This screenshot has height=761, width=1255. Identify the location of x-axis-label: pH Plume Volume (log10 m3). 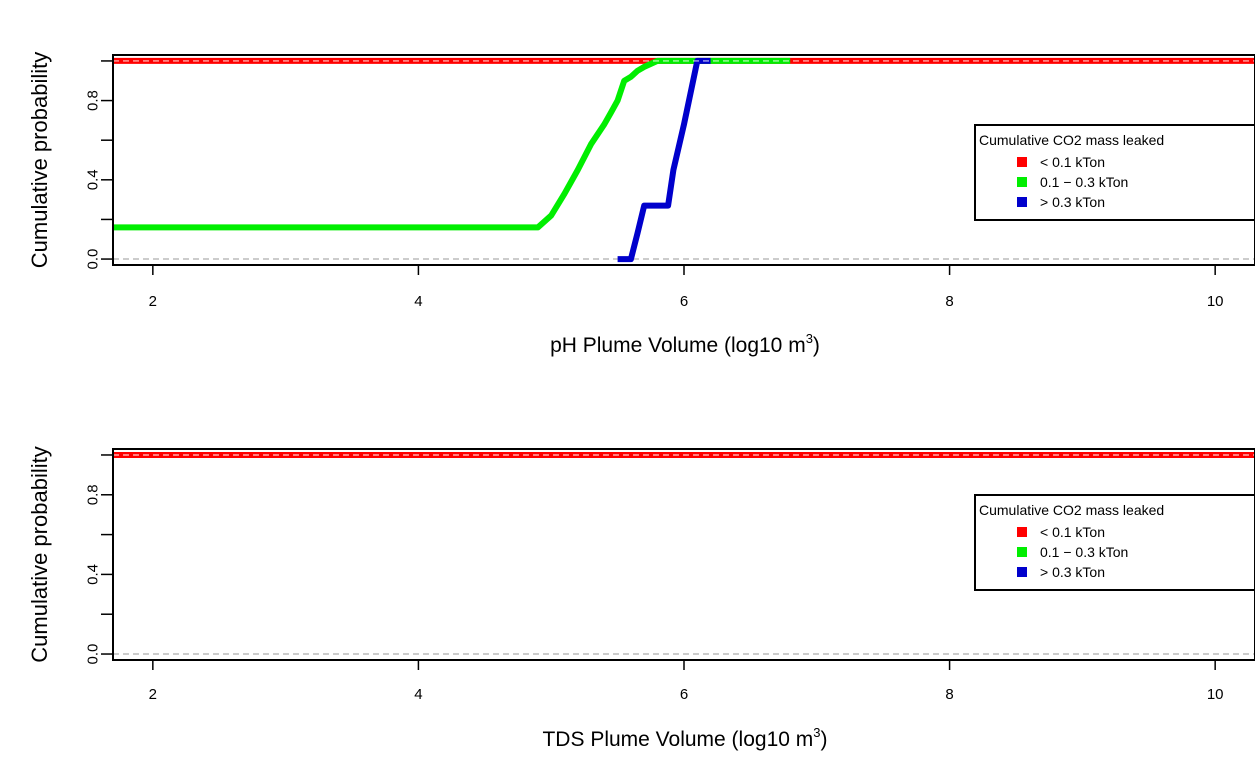
(685, 344).